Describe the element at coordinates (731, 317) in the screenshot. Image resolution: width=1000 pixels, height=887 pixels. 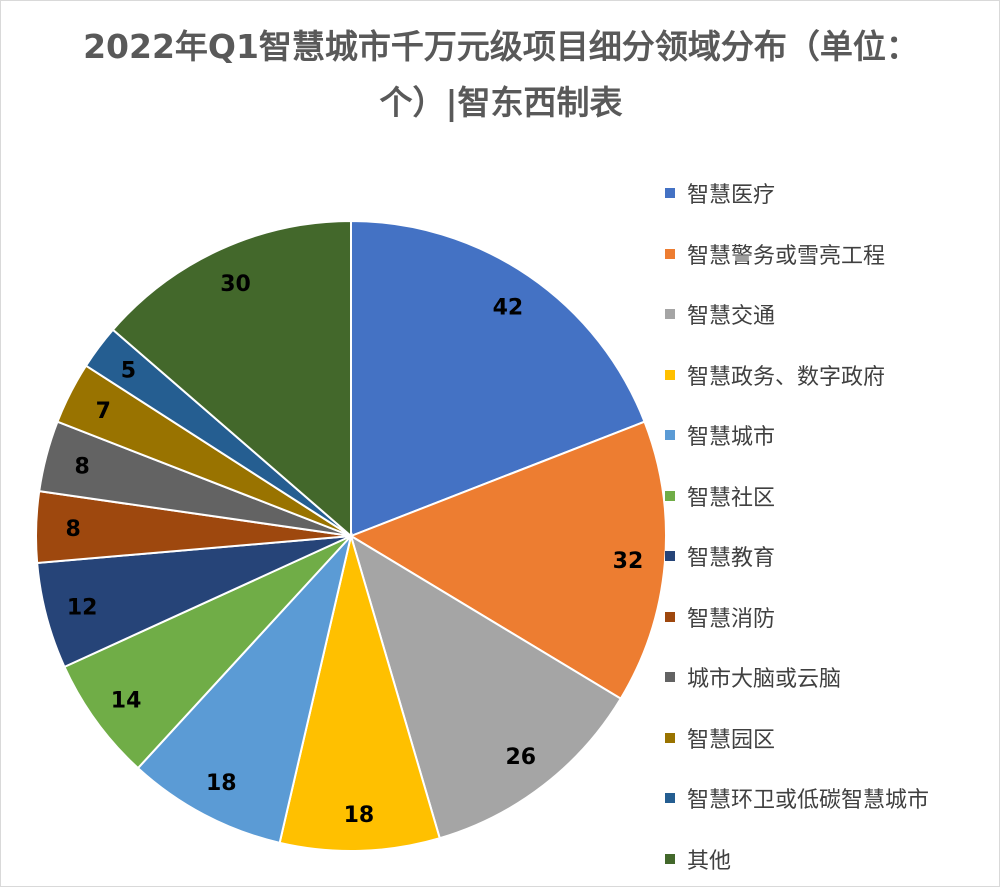
I see `legend-label: 智慧交通` at that location.